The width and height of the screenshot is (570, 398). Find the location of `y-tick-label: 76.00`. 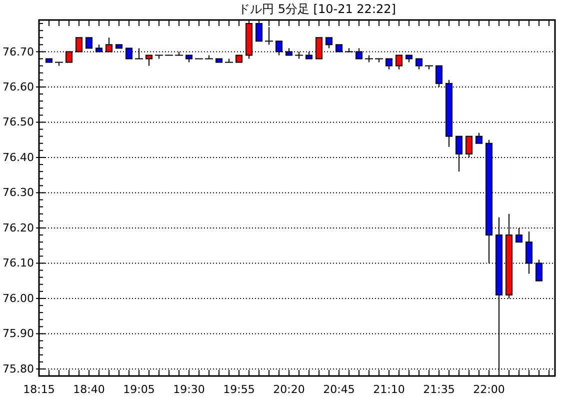

y-tick-label: 76.00 is located at coordinates (18, 298).